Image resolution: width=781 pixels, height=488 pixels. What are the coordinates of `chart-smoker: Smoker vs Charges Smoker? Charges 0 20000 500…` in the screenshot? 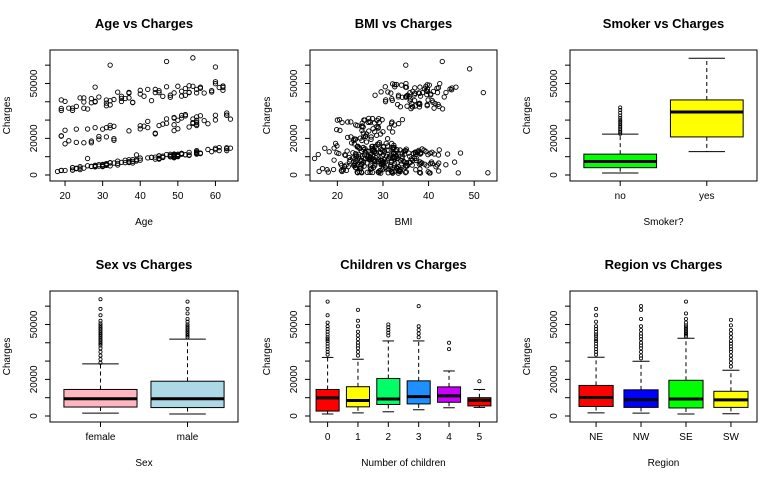 It's located at (640, 122).